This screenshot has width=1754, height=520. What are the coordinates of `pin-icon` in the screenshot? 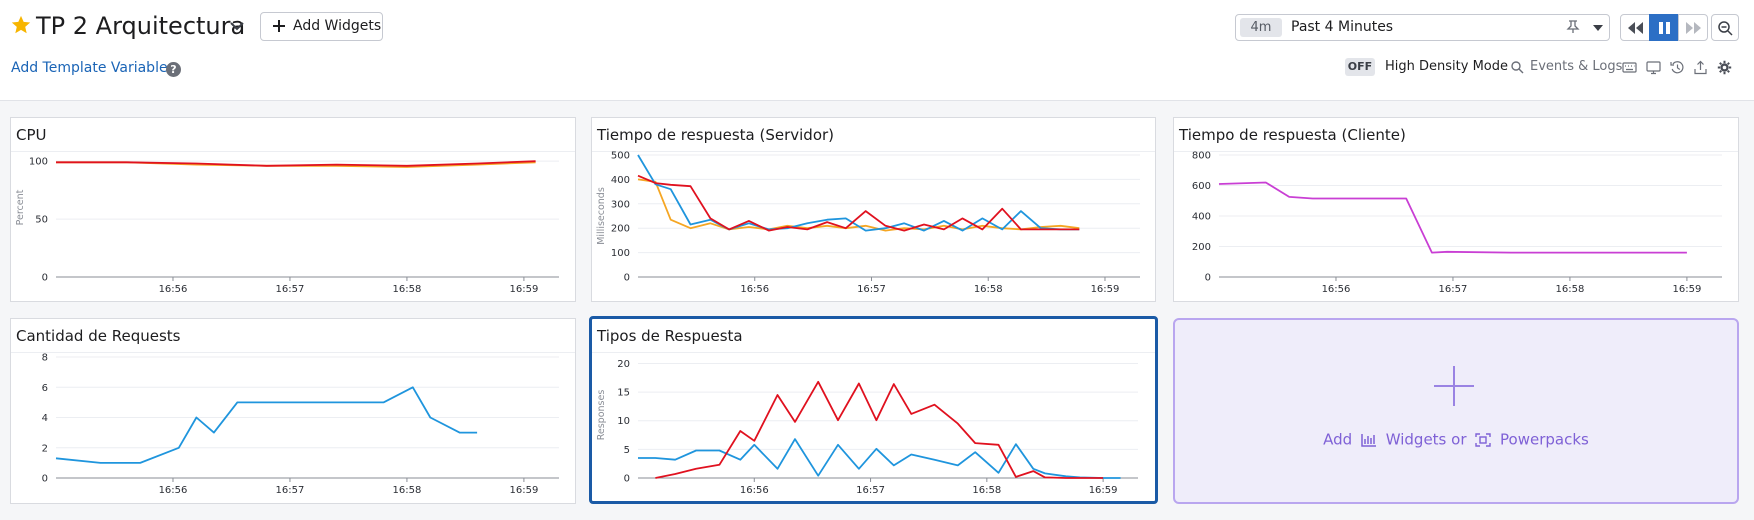 It's located at (1573, 27).